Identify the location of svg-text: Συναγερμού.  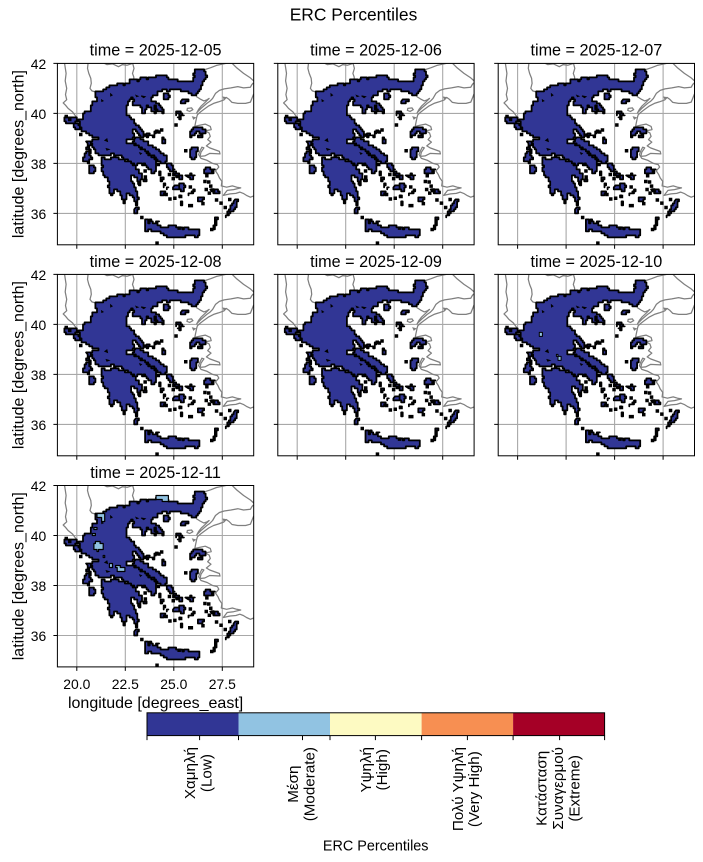
(558, 788).